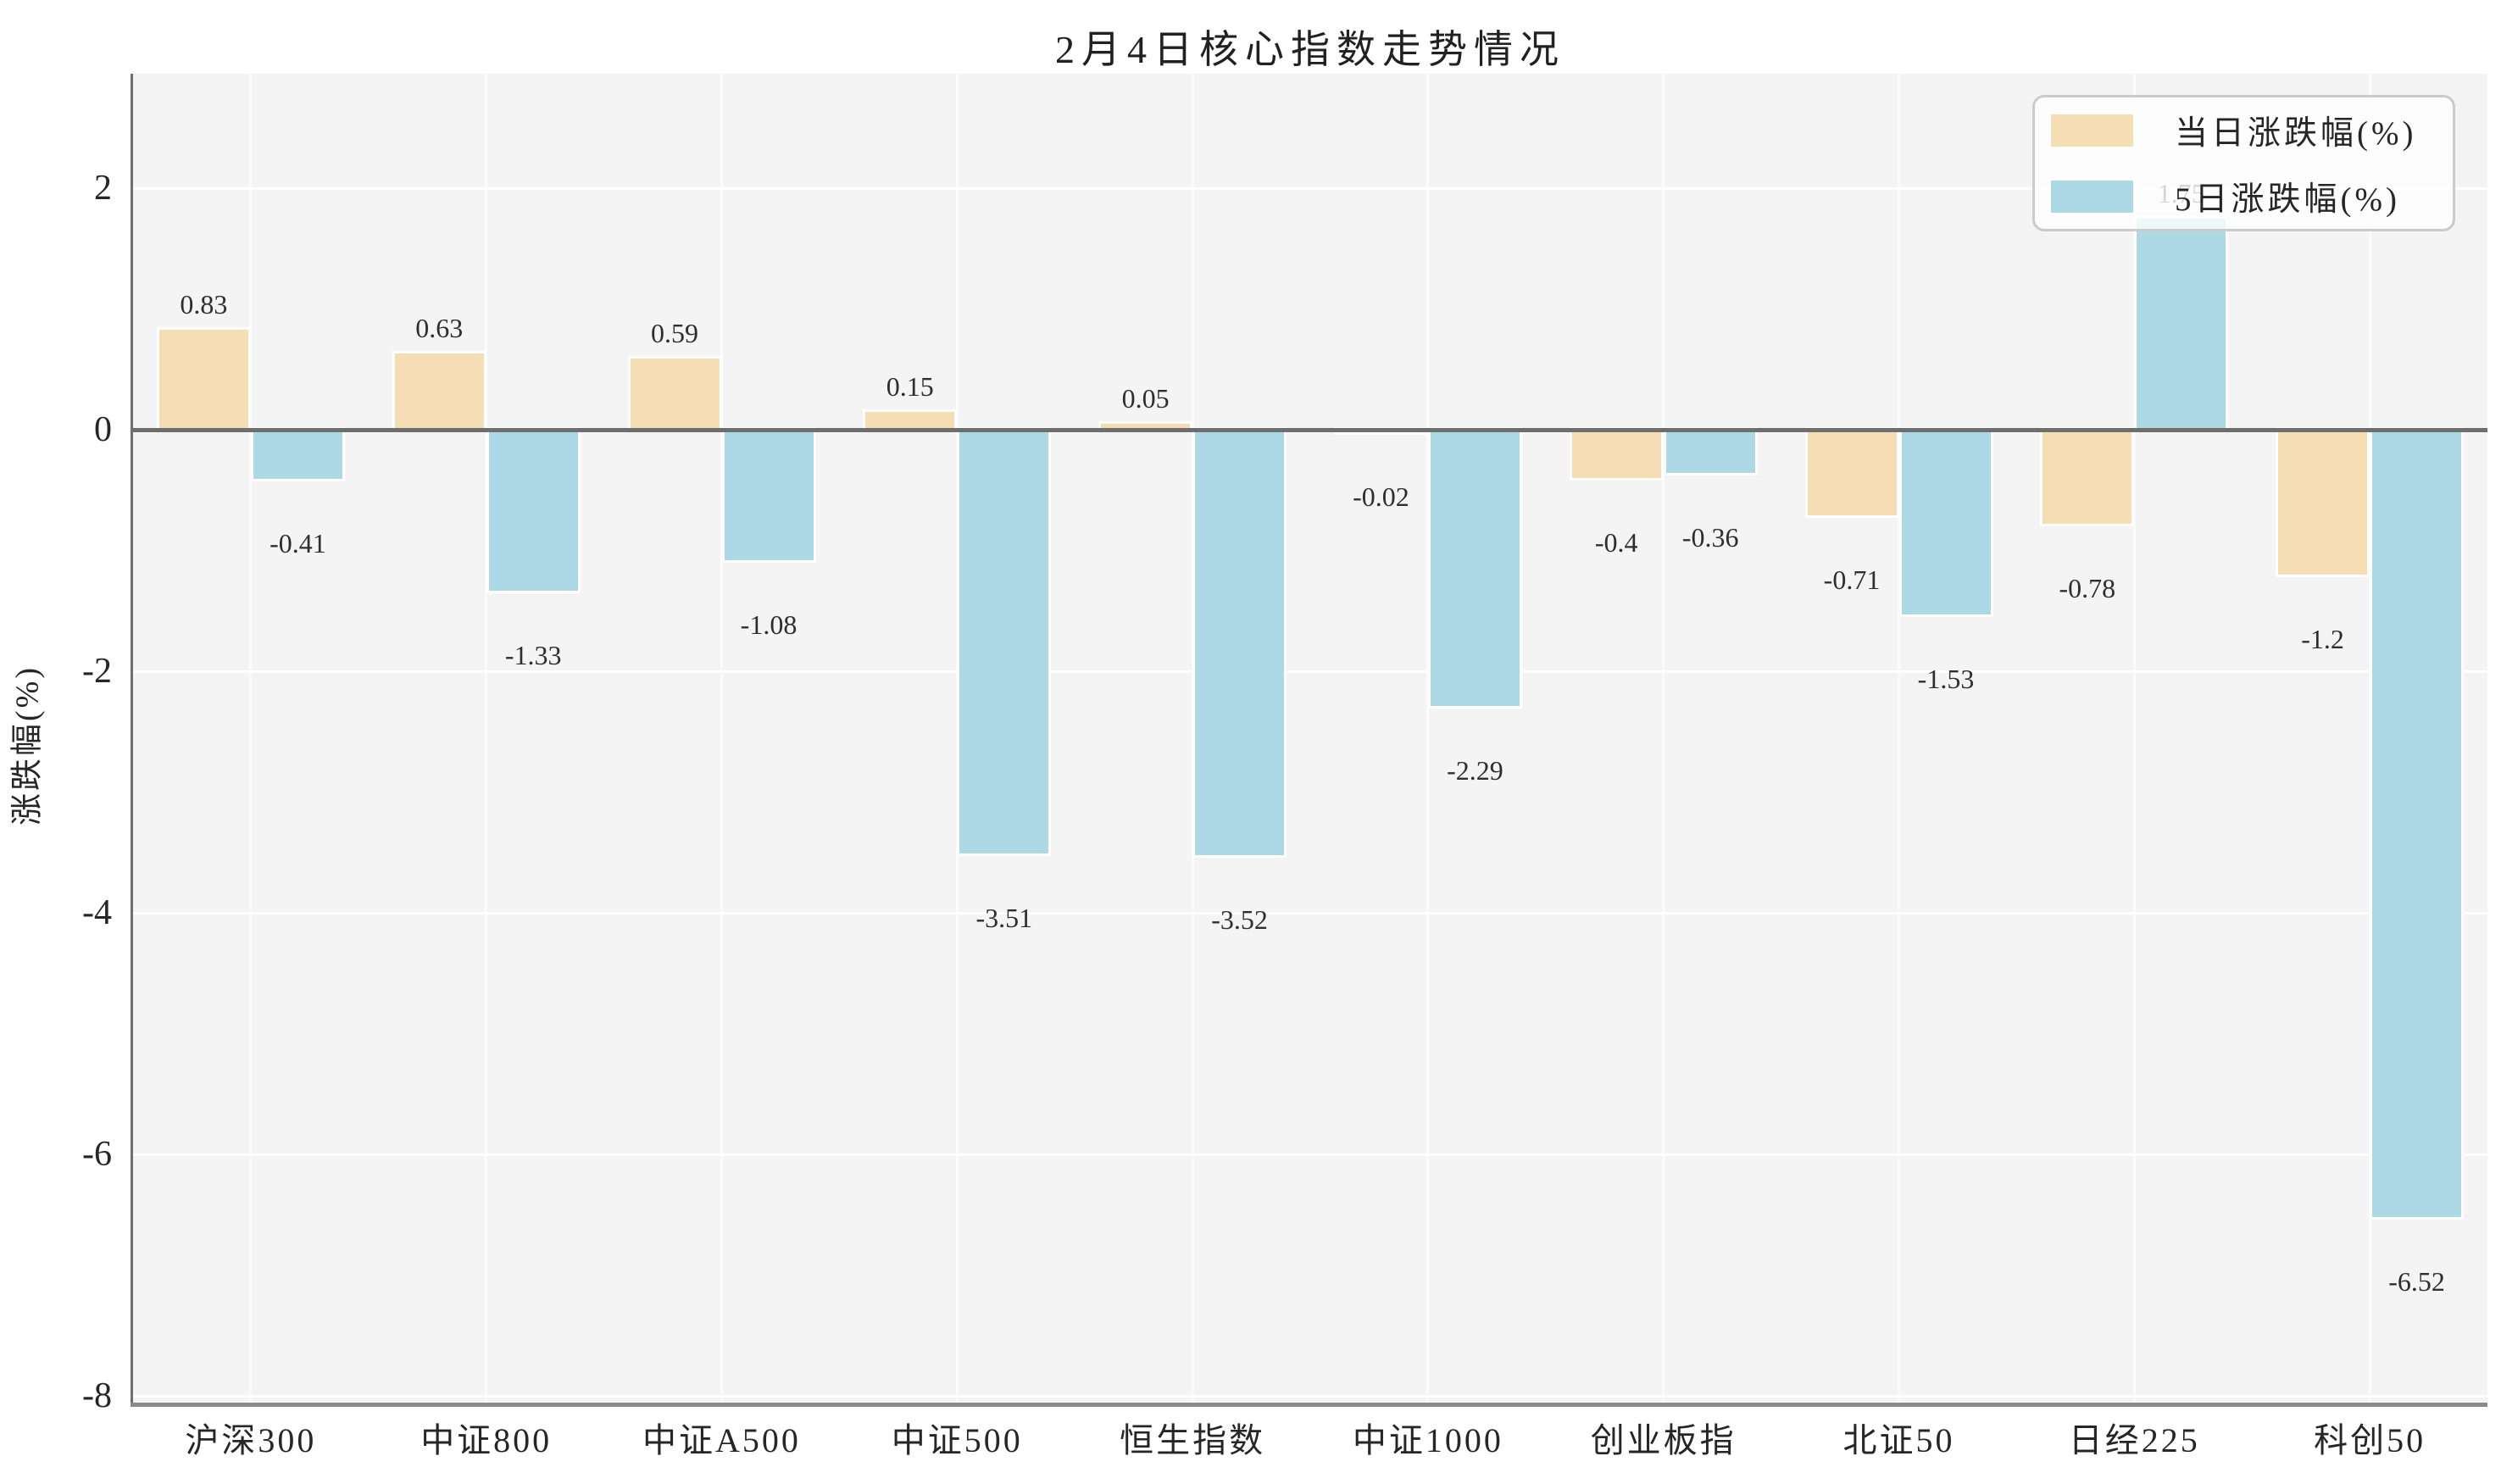  Describe the element at coordinates (2134, 1440) in the screenshot. I see `x-tick-label: 日经225` at that location.